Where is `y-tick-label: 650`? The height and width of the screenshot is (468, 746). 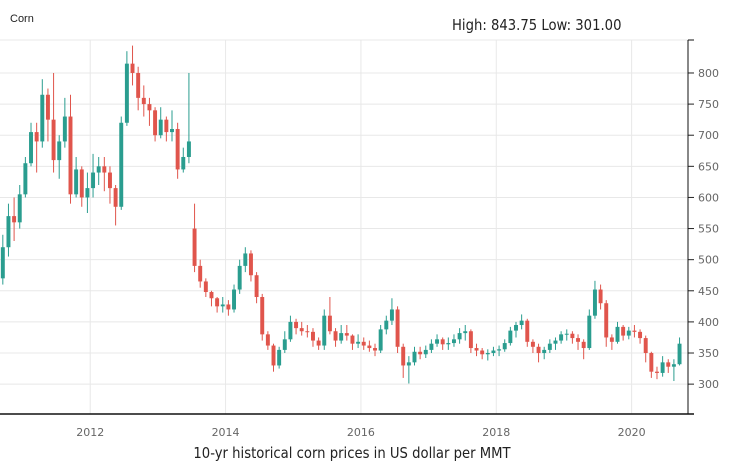 y-tick-label: 650 is located at coordinates (708, 166).